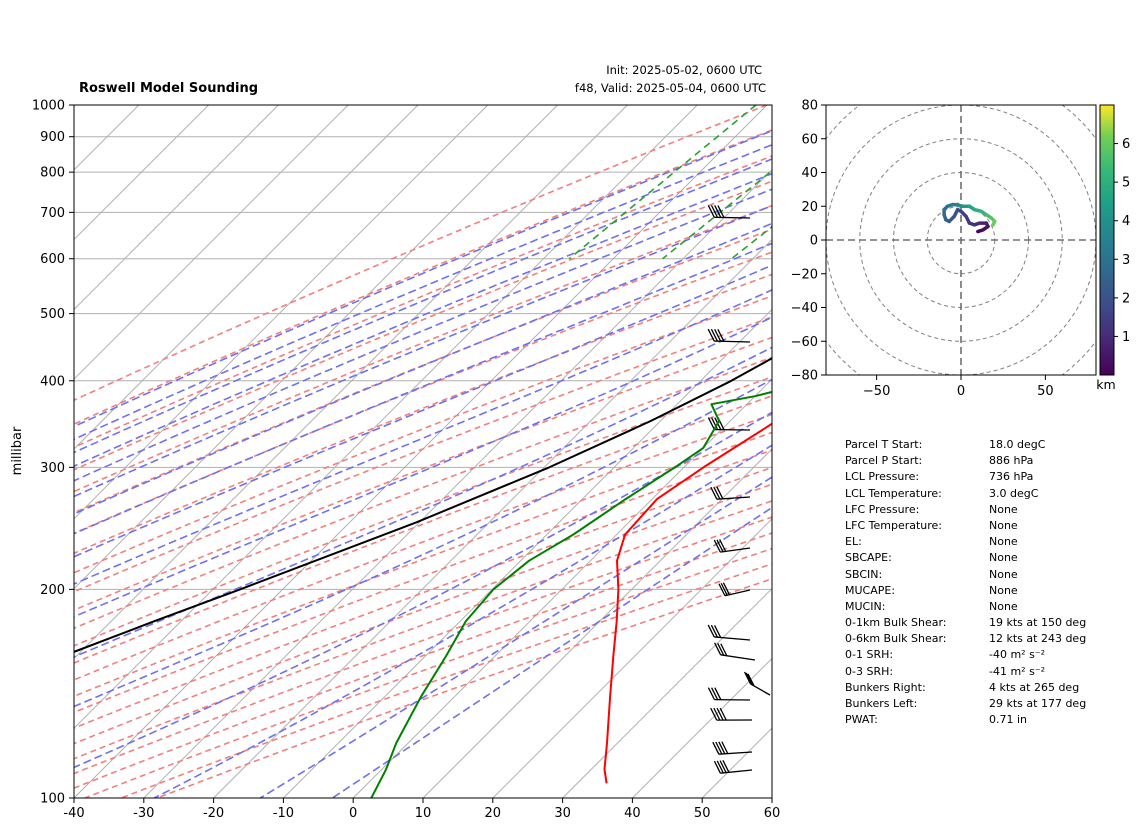  What do you see at coordinates (493, 813) in the screenshot?
I see `x-tick-label: 20` at bounding box center [493, 813].